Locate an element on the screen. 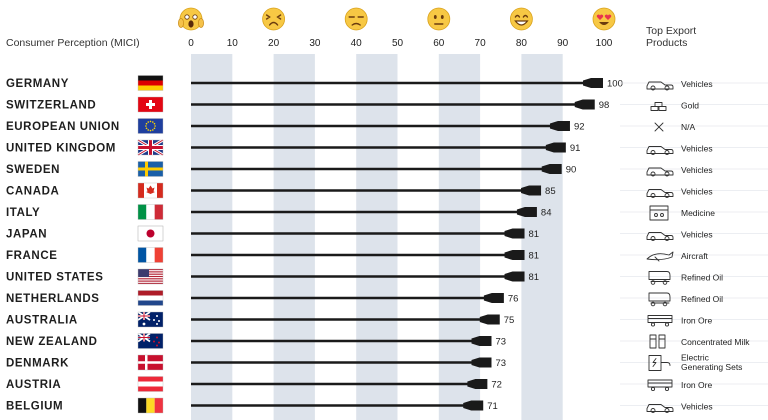 This screenshot has height=420, width=768. sweden-flag is located at coordinates (150, 169).